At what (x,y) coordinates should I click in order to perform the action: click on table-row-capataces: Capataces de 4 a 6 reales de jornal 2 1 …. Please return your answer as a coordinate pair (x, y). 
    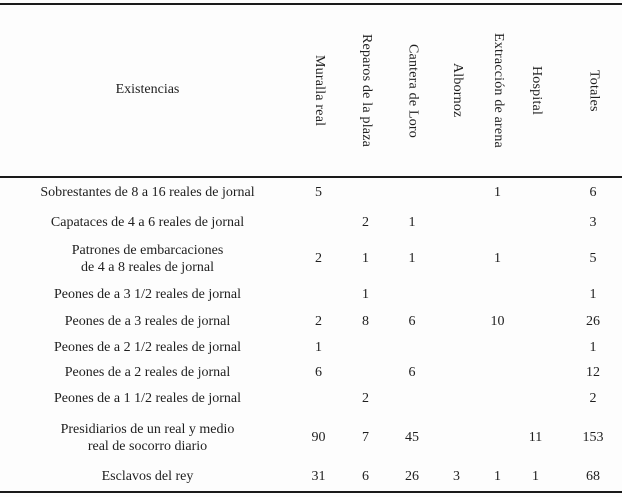
    Looking at the image, I should click on (311, 223).